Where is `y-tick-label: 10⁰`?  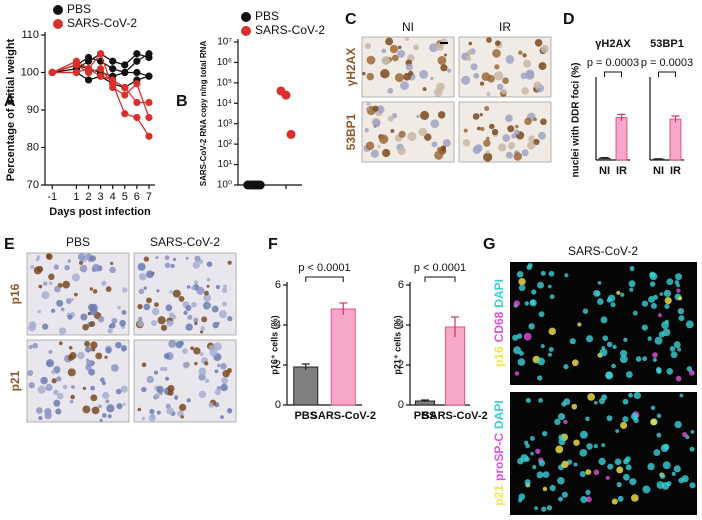 y-tick-label: 10⁰ is located at coordinates (224, 185).